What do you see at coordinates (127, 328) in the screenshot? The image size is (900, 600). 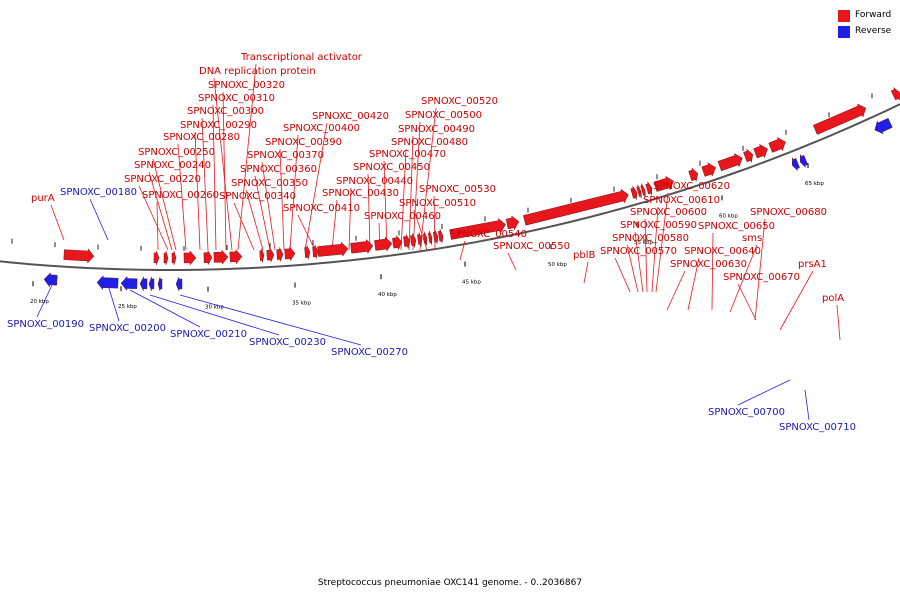 I see `reverse-gene-label: SPNOXC_00200` at bounding box center [127, 328].